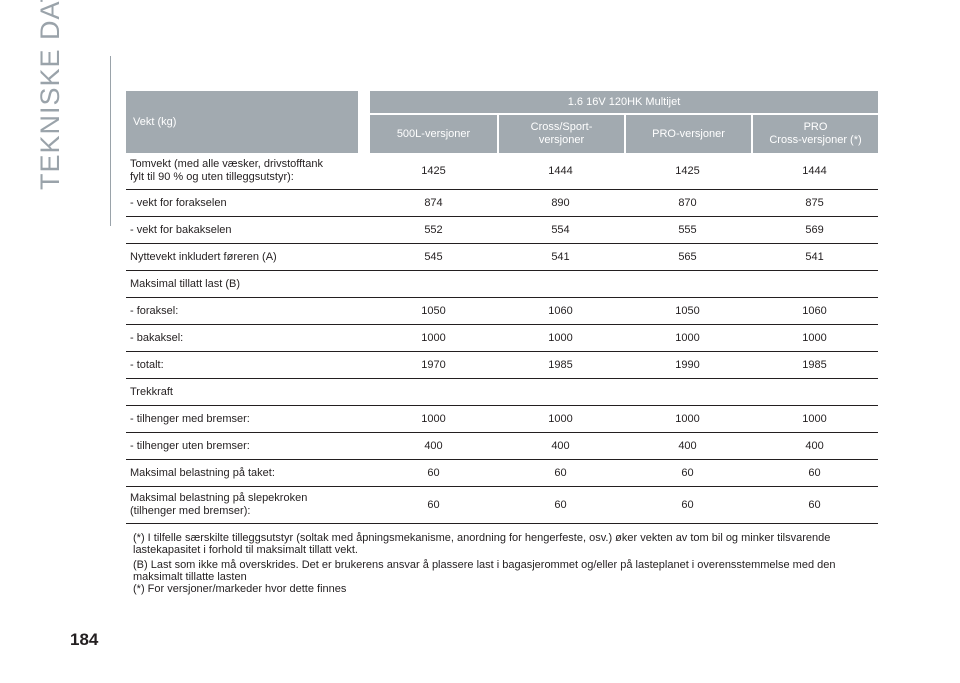  I want to click on table-cell: 565, so click(687, 257).